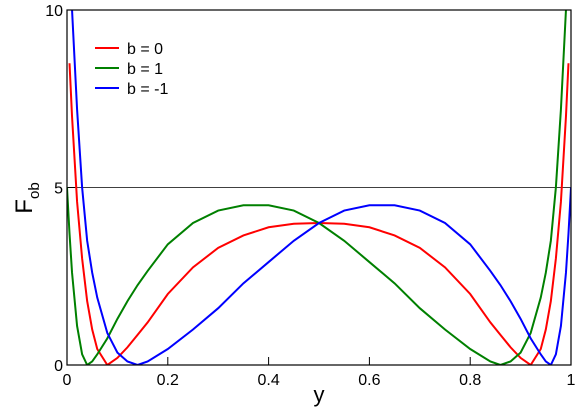 The width and height of the screenshot is (579, 409). What do you see at coordinates (58, 366) in the screenshot?
I see `y-tick-label: 0` at bounding box center [58, 366].